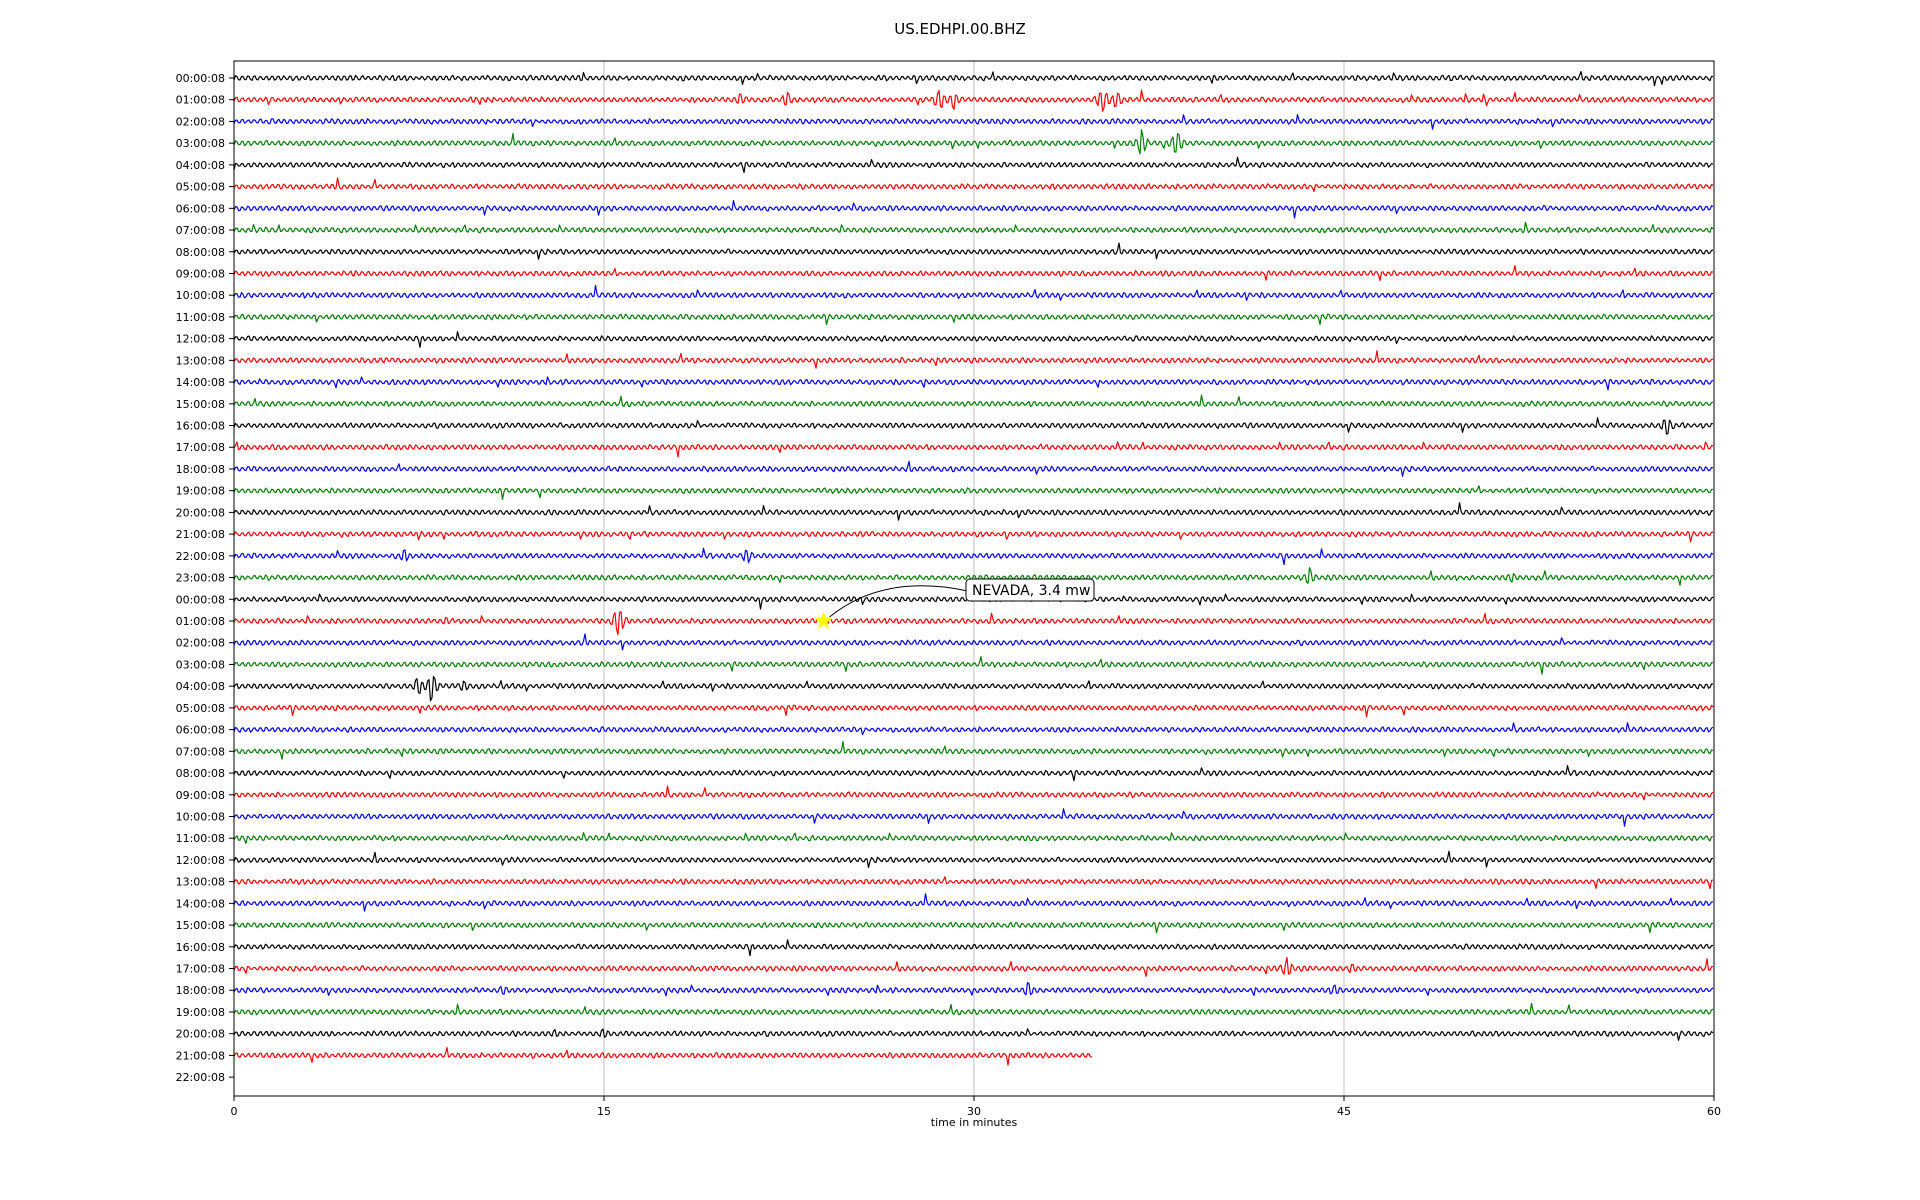 Image resolution: width=1920 pixels, height=1200 pixels. I want to click on annotation-label: NEVADA, 3.4 mw, so click(1031, 591).